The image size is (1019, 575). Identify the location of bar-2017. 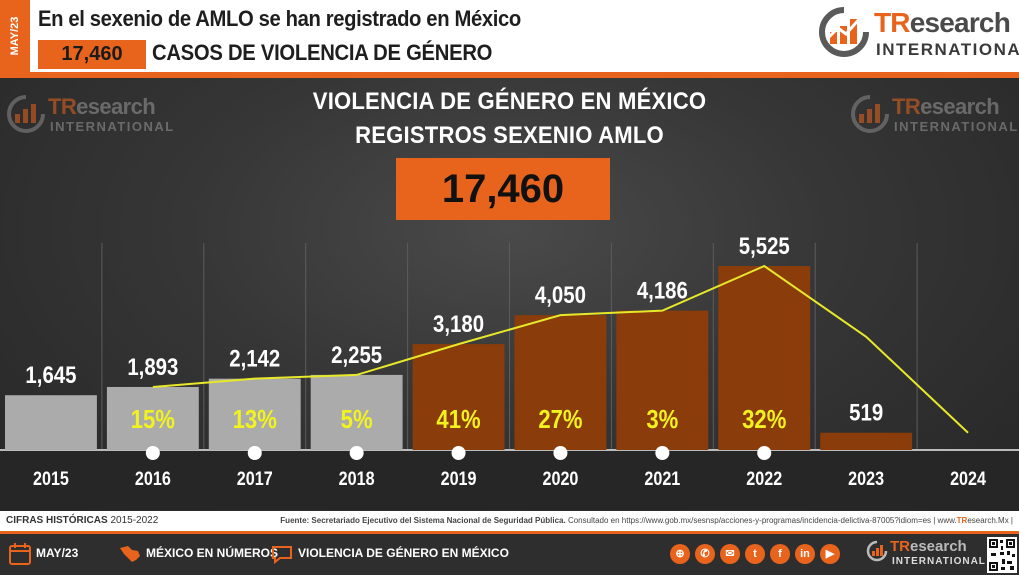
(254, 414).